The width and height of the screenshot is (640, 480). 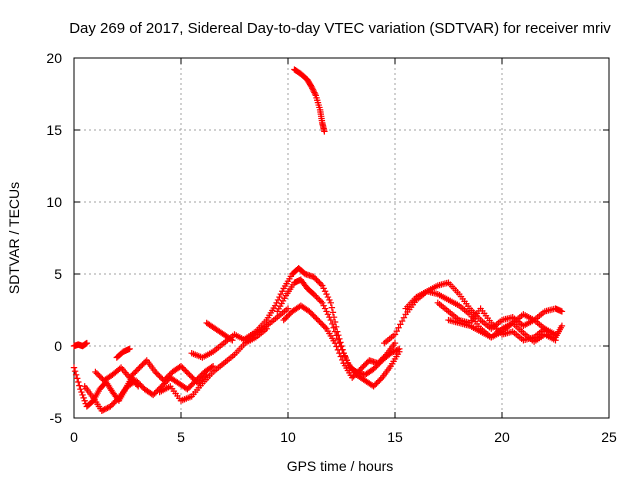 I want to click on series-track-g, so click(x=240, y=333).